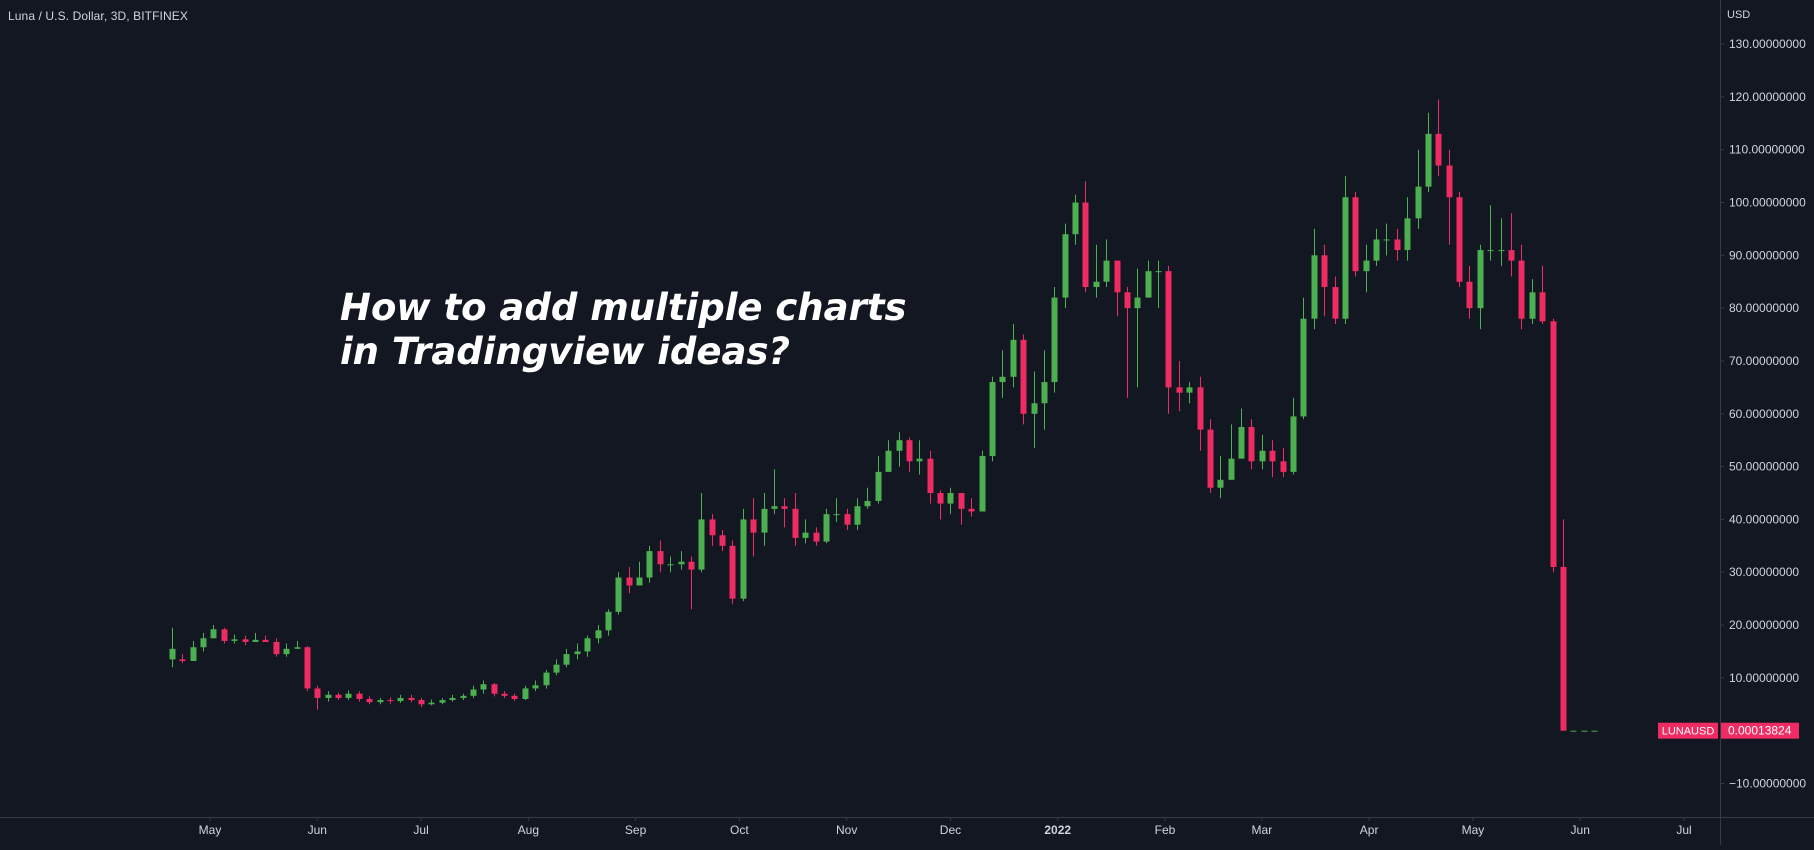 This screenshot has width=1814, height=850. I want to click on time-tick-label: Apr, so click(1369, 830).